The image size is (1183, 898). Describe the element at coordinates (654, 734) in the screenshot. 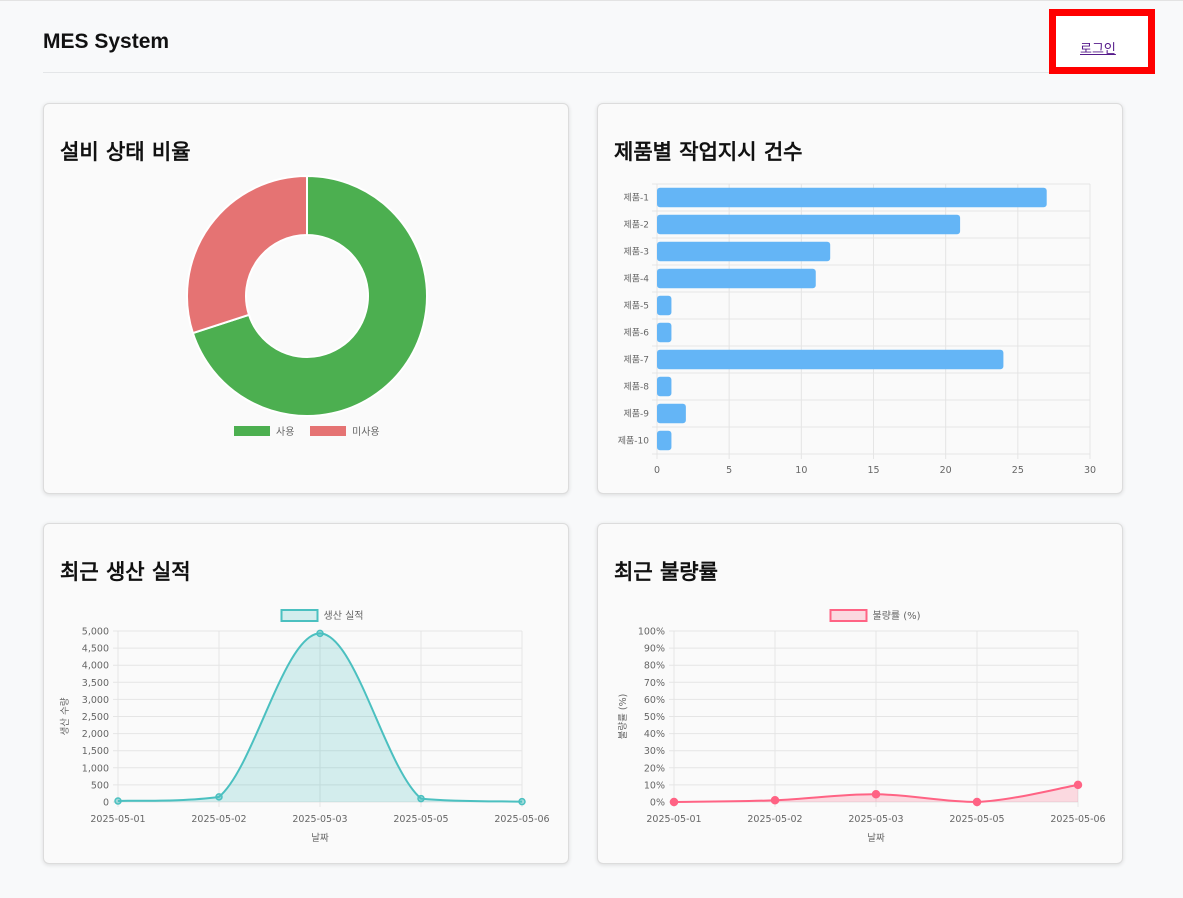

I see `y-tick-label: 40%` at that location.